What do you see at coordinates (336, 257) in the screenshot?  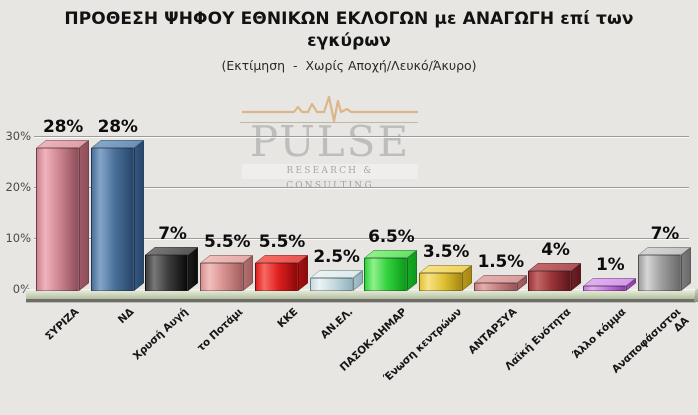 I see `value-label-5: 2.5%` at bounding box center [336, 257].